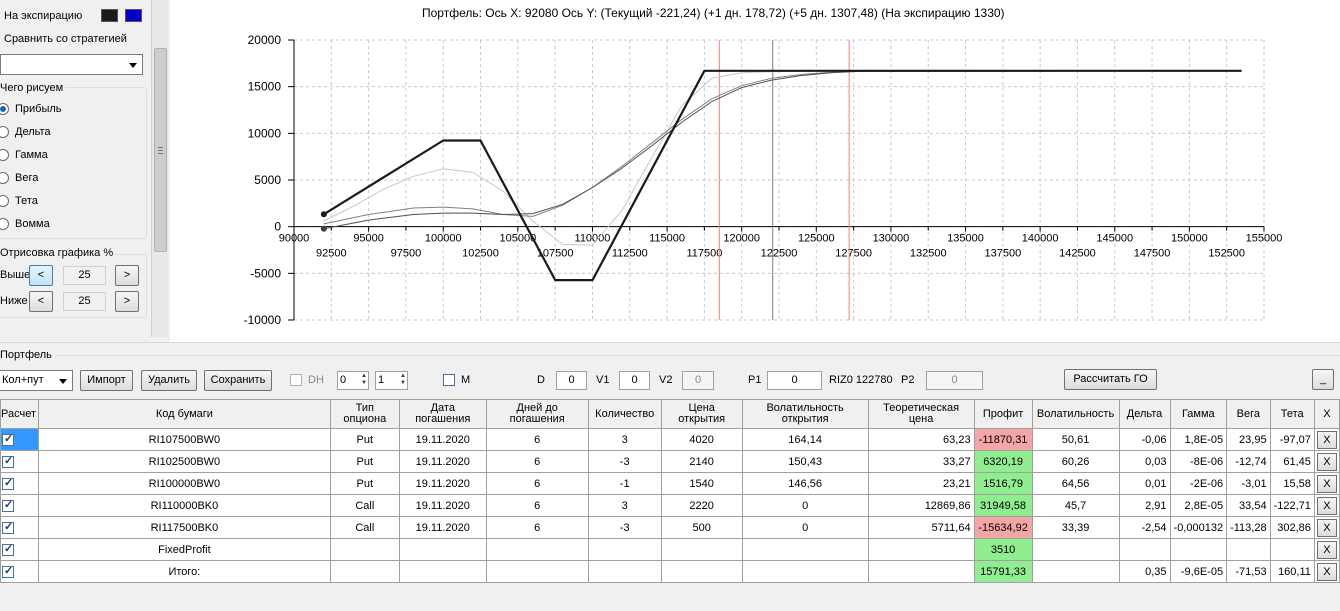 The width and height of the screenshot is (1340, 611). I want to click on cell-vega: -113,28, so click(1248, 527).